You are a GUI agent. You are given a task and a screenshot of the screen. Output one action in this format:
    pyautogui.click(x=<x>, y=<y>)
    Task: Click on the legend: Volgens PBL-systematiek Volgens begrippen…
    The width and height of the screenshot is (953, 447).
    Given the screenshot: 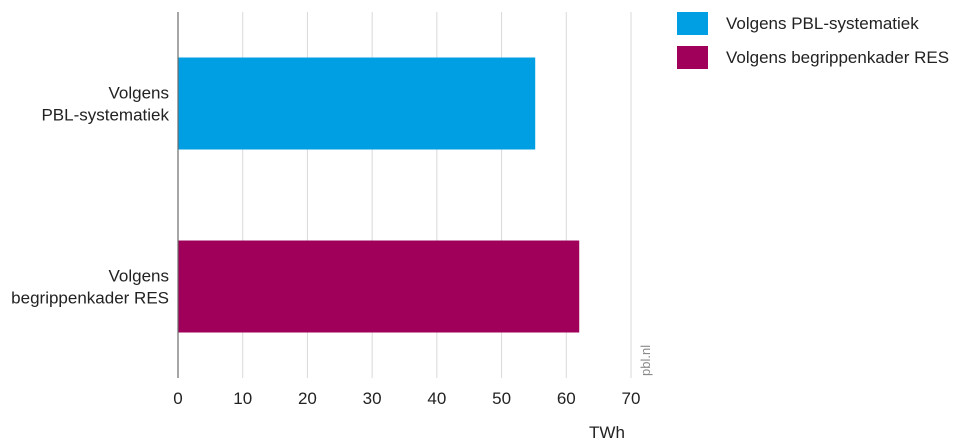 What is the action you would take?
    pyautogui.click(x=813, y=40)
    